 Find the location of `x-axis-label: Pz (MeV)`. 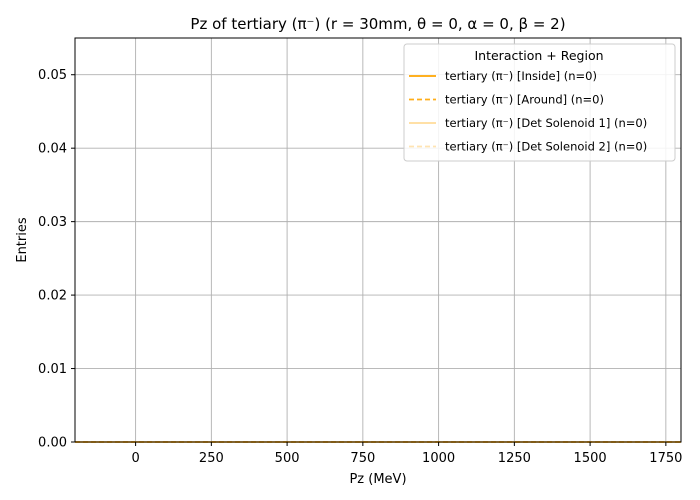

x-axis-label: Pz (MeV) is located at coordinates (377, 479).